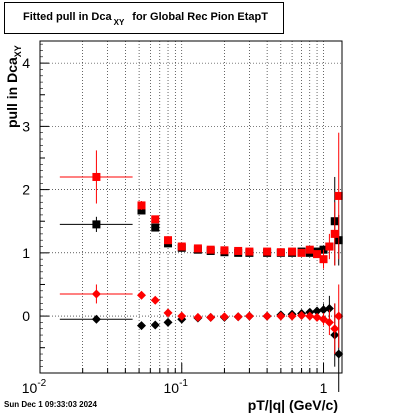  What do you see at coordinates (26, 253) in the screenshot?
I see `y-tick-label: 1` at bounding box center [26, 253].